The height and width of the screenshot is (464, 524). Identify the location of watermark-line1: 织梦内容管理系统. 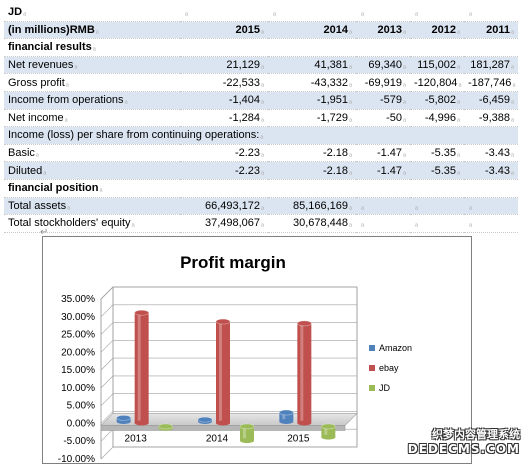
(476, 434).